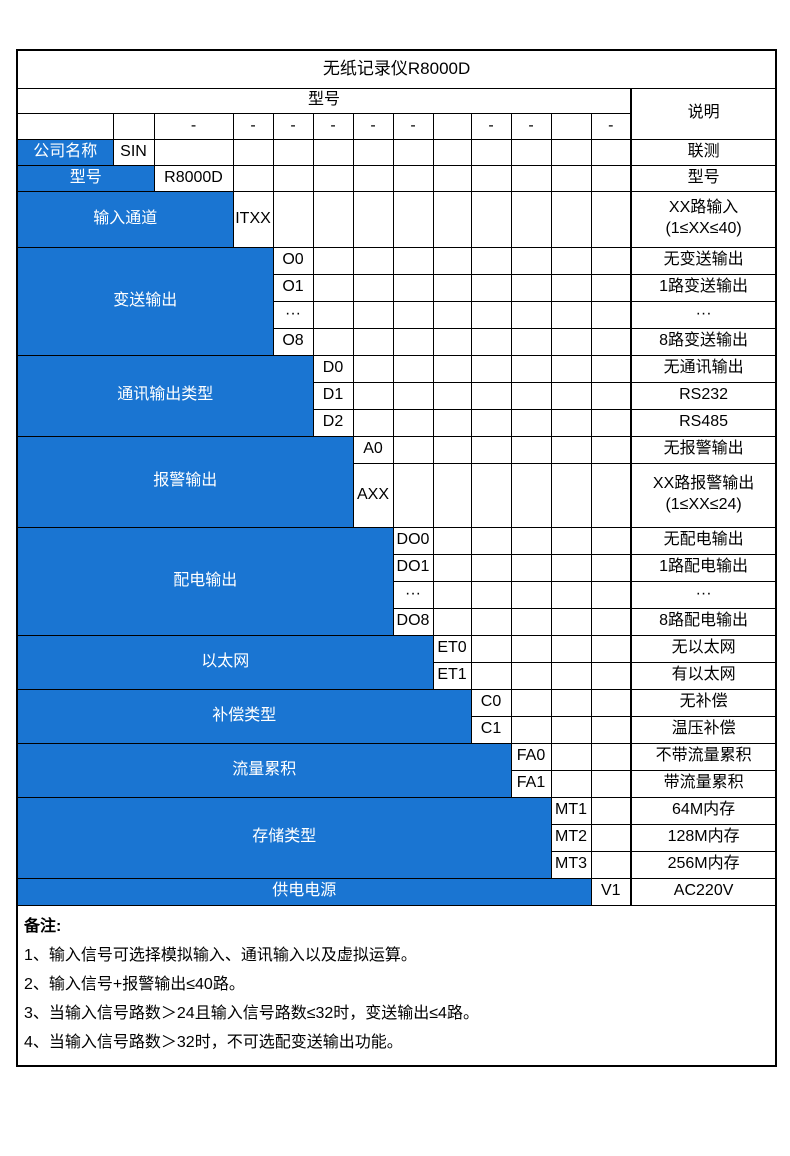 This screenshot has width=790, height=1156. I want to click on table-row: MT2 128M内存, so click(397, 837).